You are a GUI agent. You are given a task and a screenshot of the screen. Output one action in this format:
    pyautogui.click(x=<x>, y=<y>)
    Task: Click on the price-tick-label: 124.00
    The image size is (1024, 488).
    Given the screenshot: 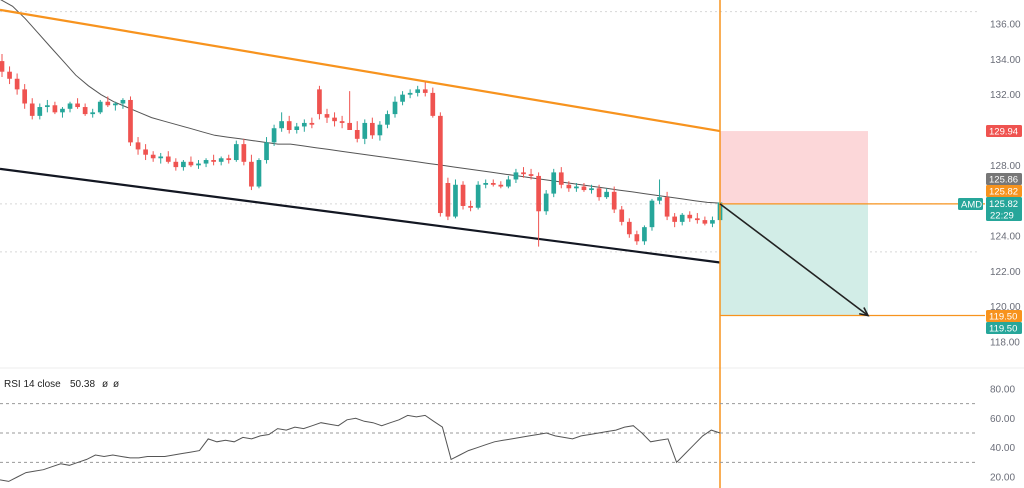 What is the action you would take?
    pyautogui.click(x=1005, y=237)
    